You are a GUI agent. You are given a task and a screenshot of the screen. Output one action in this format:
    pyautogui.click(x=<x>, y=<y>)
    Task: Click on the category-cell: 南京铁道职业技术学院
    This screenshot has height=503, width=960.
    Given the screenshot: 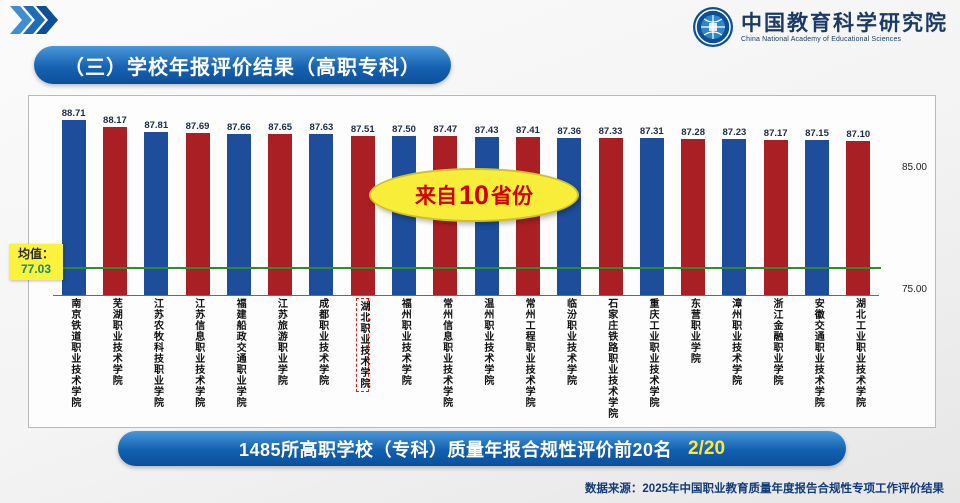 What is the action you would take?
    pyautogui.click(x=73, y=361)
    